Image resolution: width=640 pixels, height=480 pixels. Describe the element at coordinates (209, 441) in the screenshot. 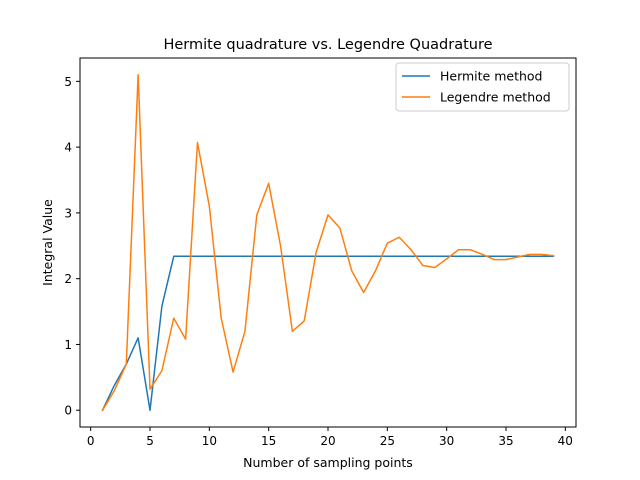

I see `x-tick-label: 10` at that location.